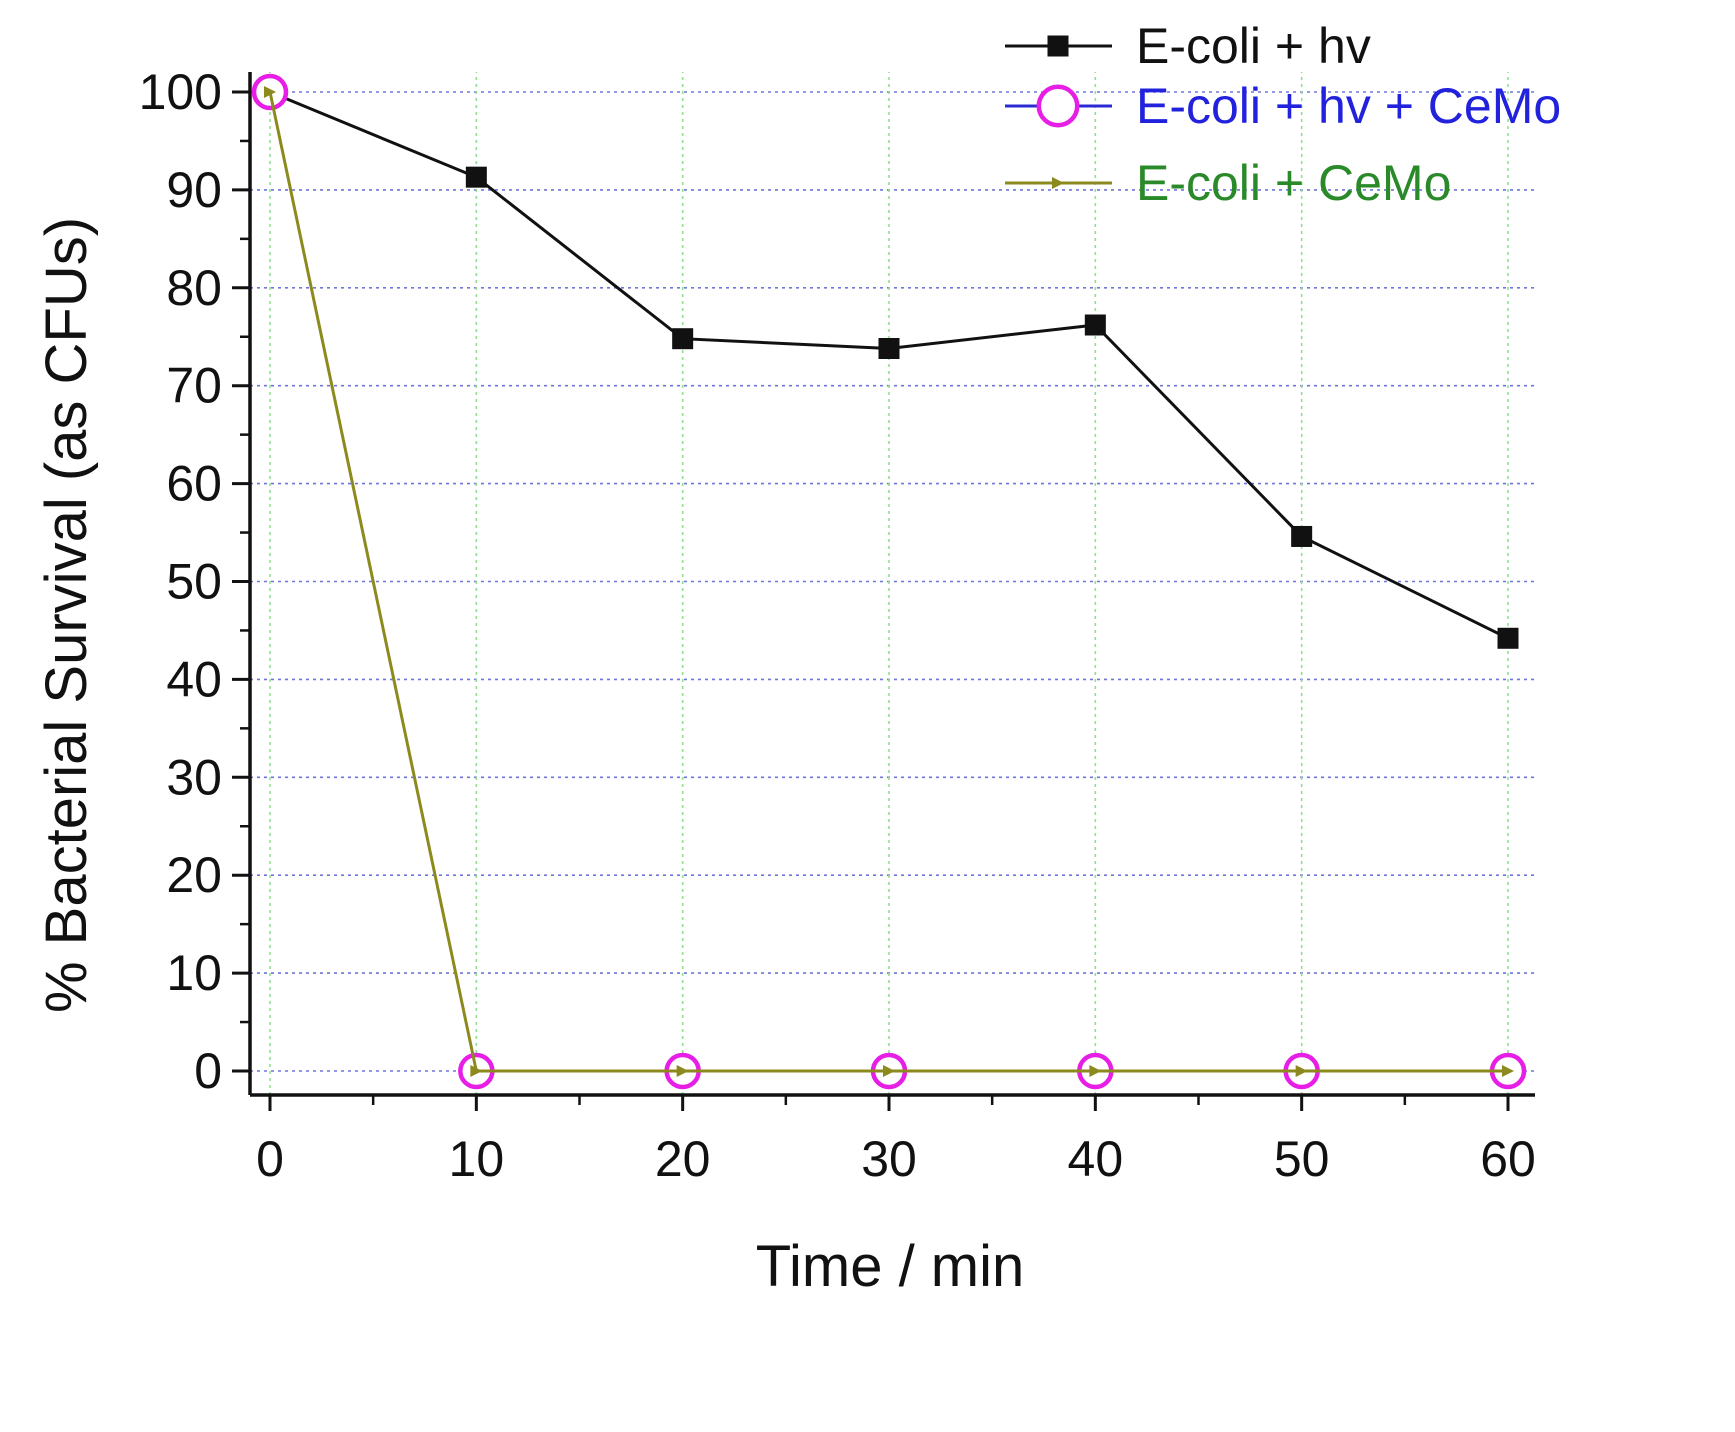 This screenshot has height=1432, width=1735. I want to click on legend-label: E-coli + hv, so click(1253, 46).